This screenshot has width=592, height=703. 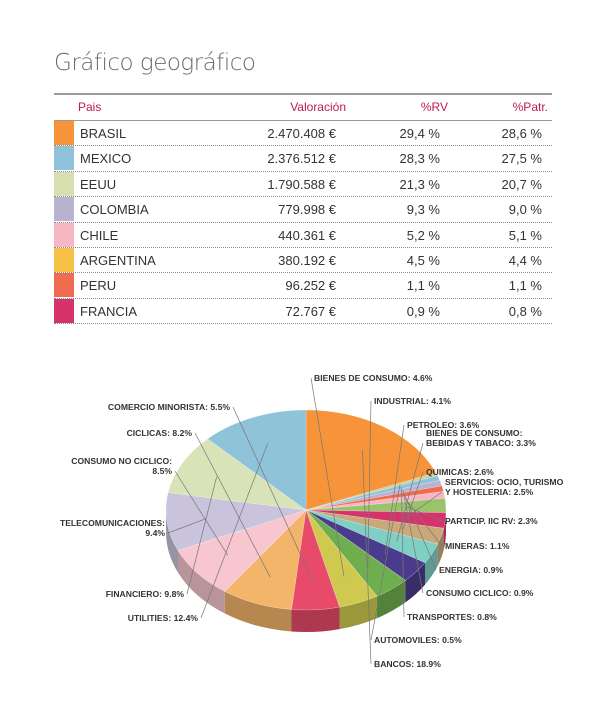 What do you see at coordinates (525, 311) in the screenshot?
I see `patr-cell: 0,8 %` at bounding box center [525, 311].